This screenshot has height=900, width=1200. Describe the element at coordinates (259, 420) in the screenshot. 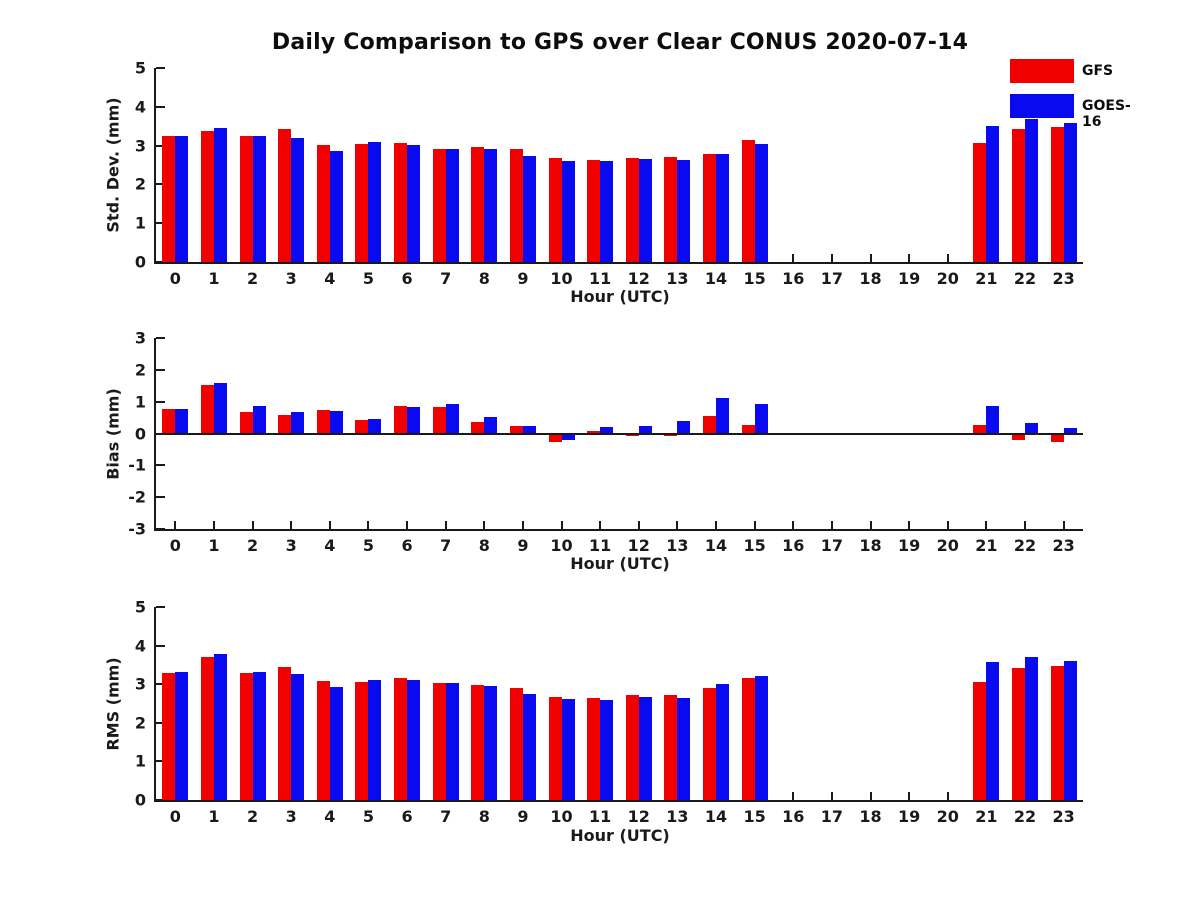

I see `bias-bar-goes-16-h2` at that location.